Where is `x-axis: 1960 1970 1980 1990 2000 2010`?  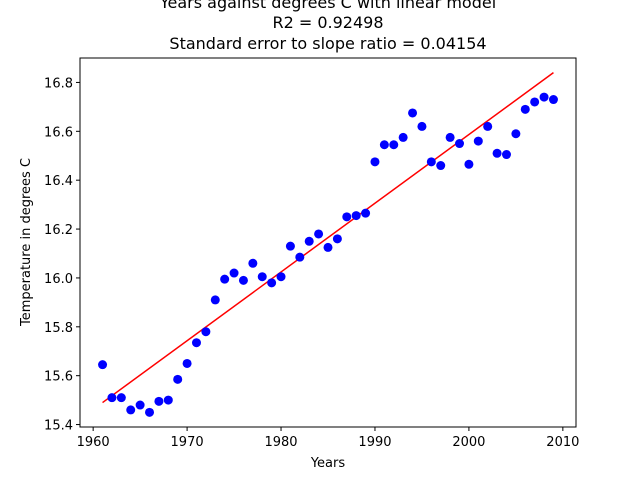 x-axis: 1960 1970 1980 1990 2000 2010 is located at coordinates (328, 438).